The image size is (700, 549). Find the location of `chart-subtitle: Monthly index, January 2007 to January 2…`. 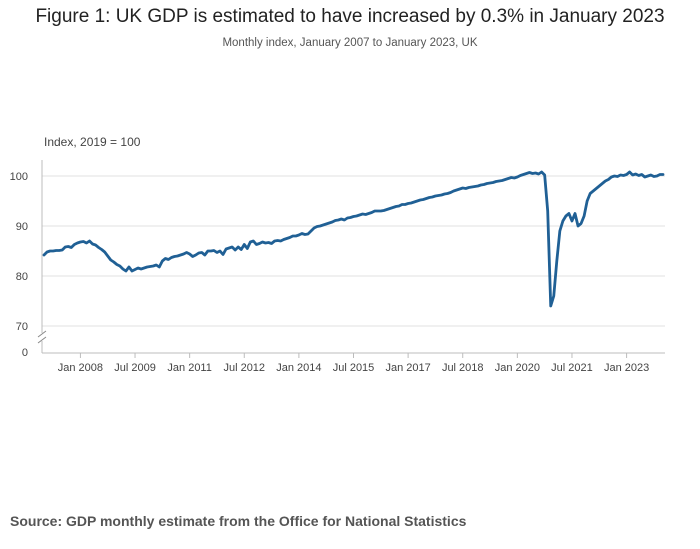

chart-subtitle: Monthly index, January 2007 to January 2… is located at coordinates (350, 43).